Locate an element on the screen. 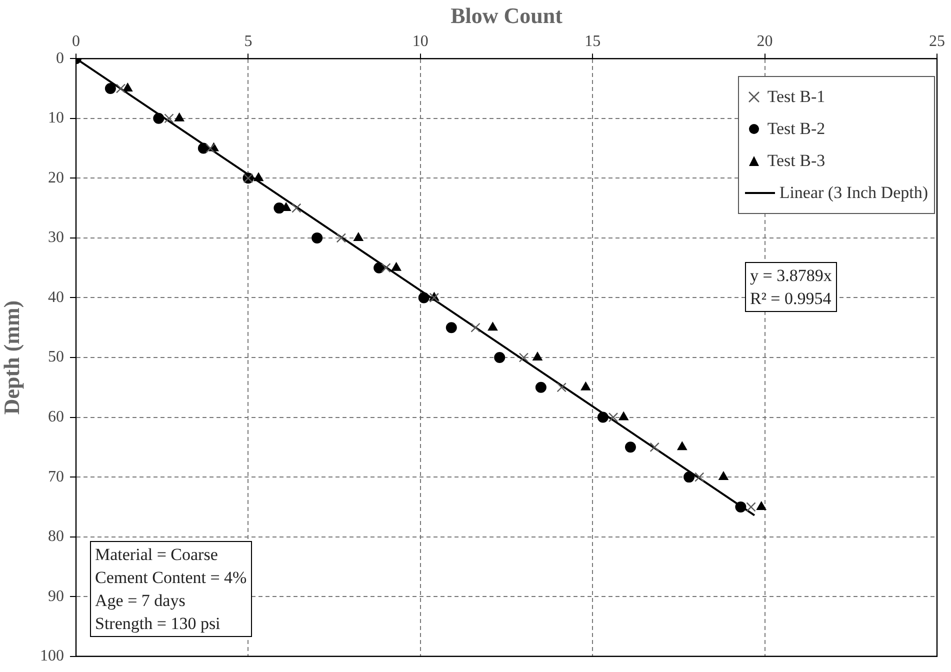  y-tick-label: 60 is located at coordinates (56, 417).